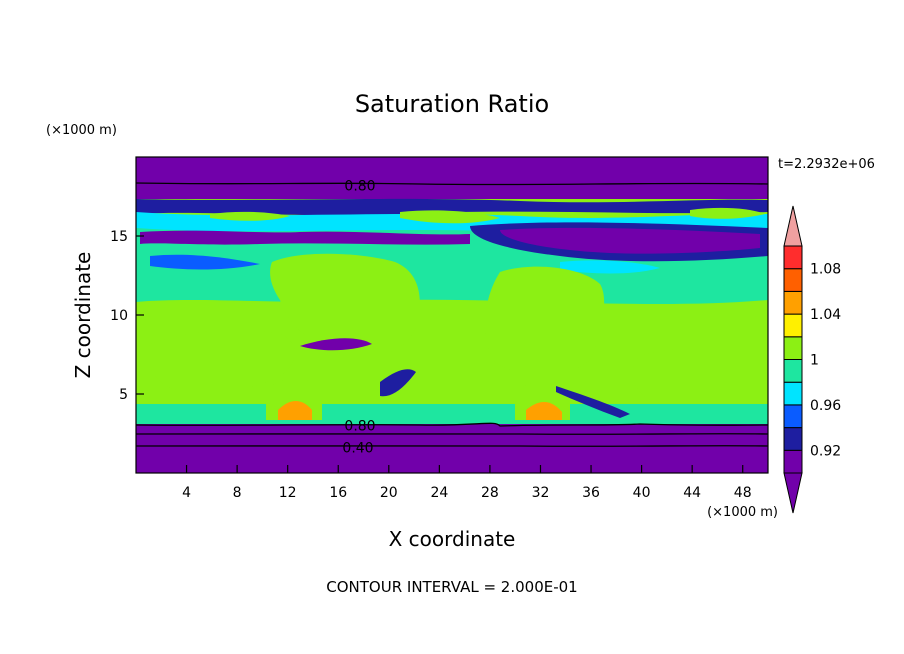  Describe the element at coordinates (793, 493) in the screenshot. I see `colorbar-extend-low` at that location.